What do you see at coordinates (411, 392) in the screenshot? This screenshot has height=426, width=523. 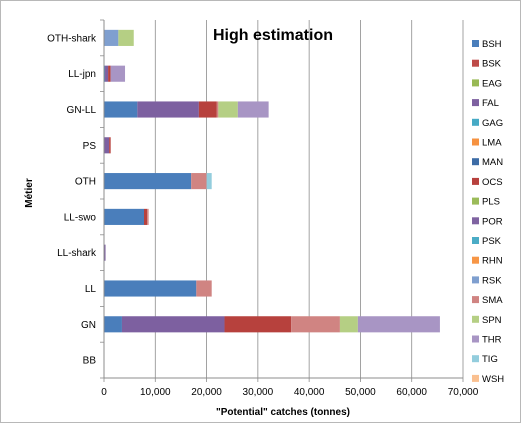 I see `x-tick-label: 60,000` at bounding box center [411, 392].